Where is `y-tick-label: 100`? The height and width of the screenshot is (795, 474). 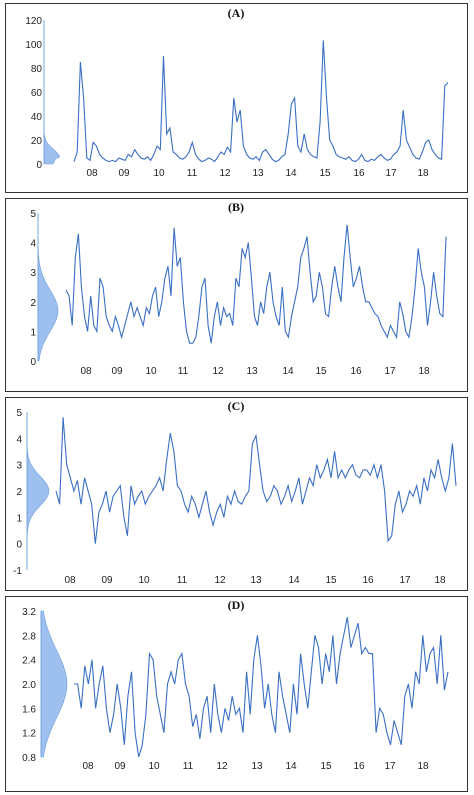
y-tick-label: 100 is located at coordinates (33, 45).